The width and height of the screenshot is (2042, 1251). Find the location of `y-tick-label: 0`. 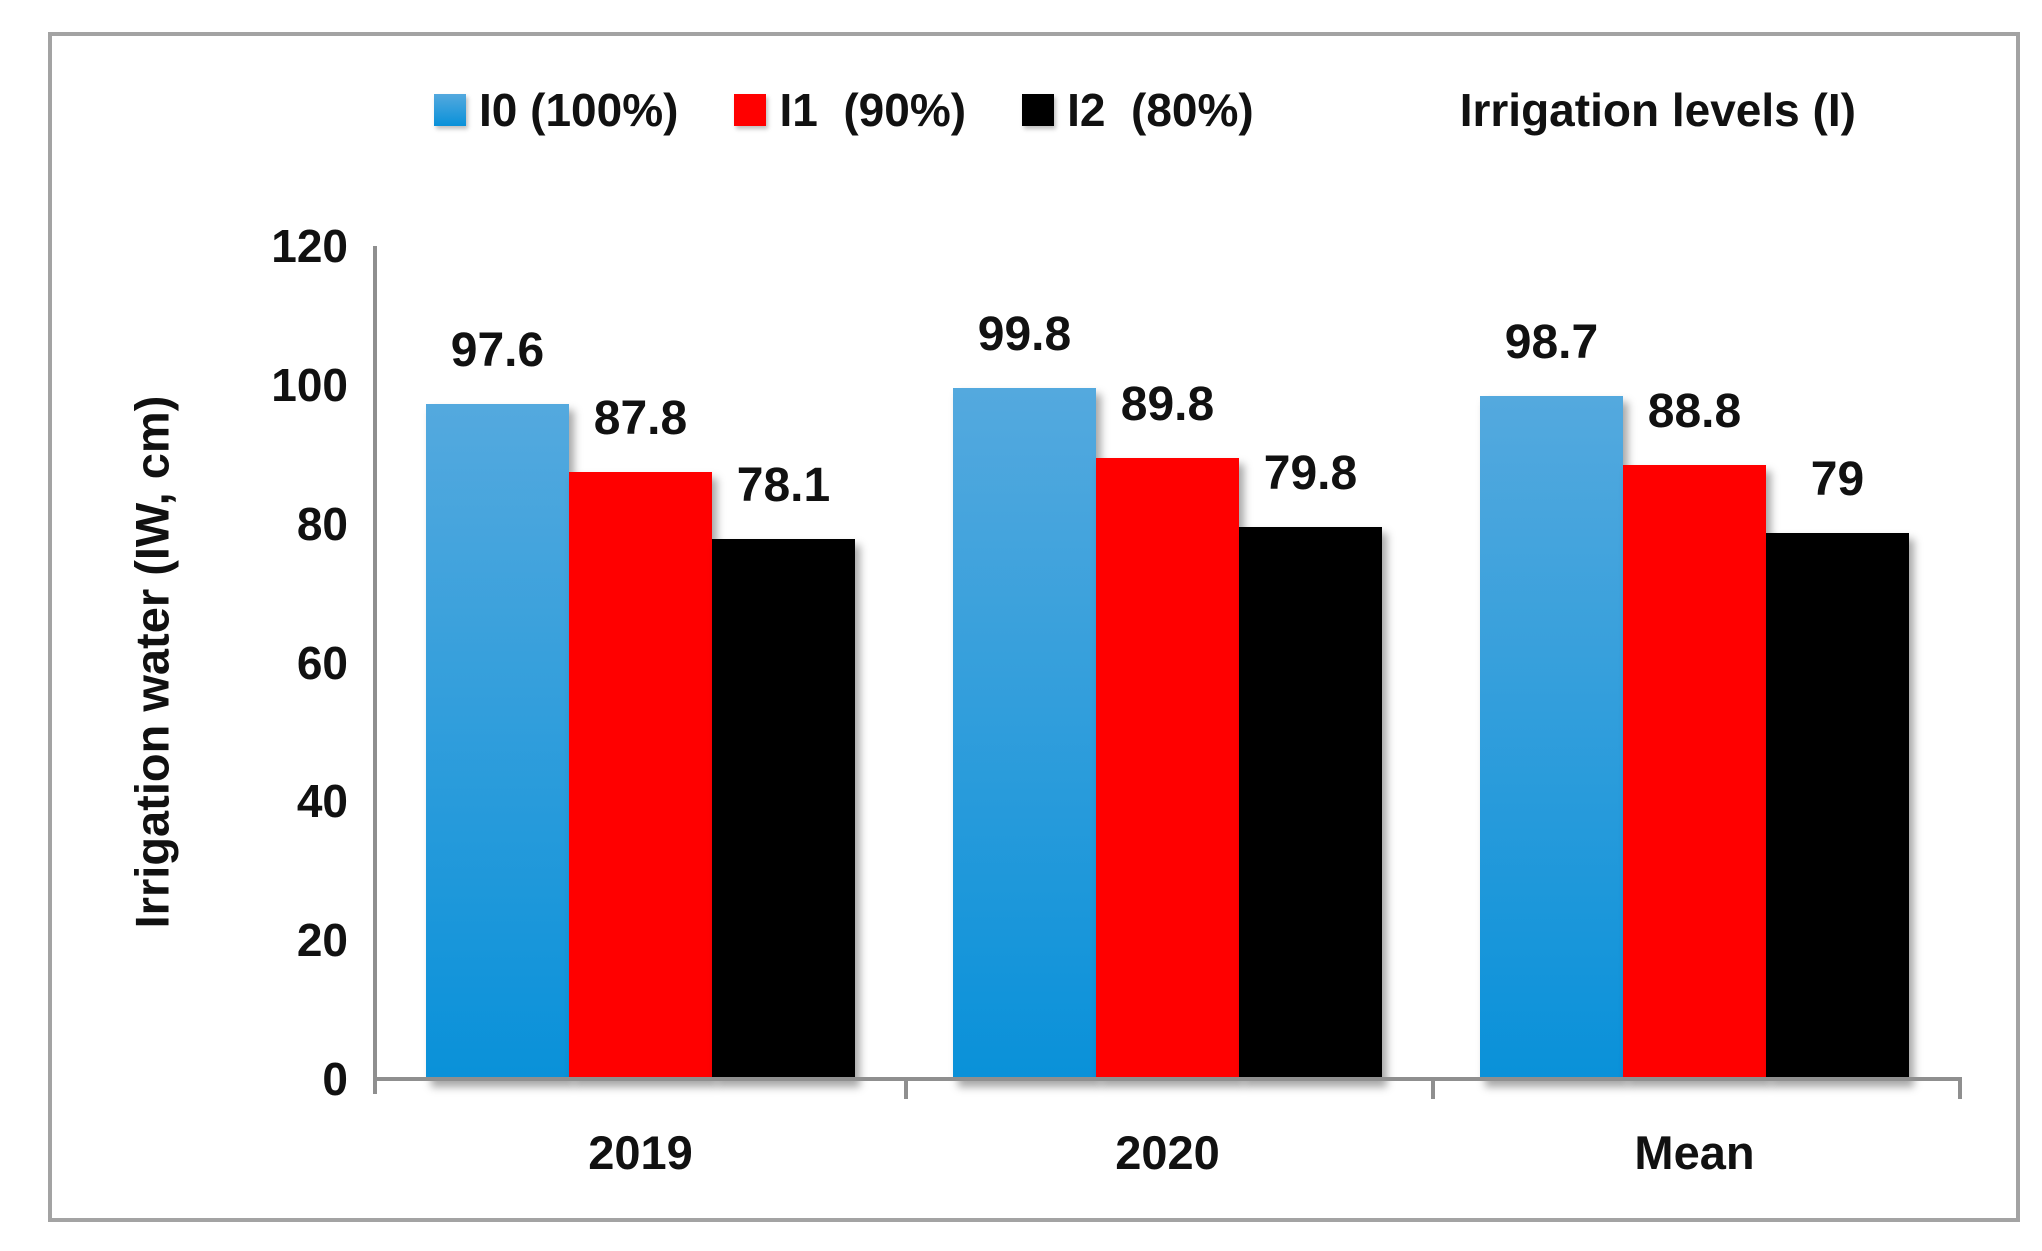

y-tick-label: 0 is located at coordinates (335, 1079).